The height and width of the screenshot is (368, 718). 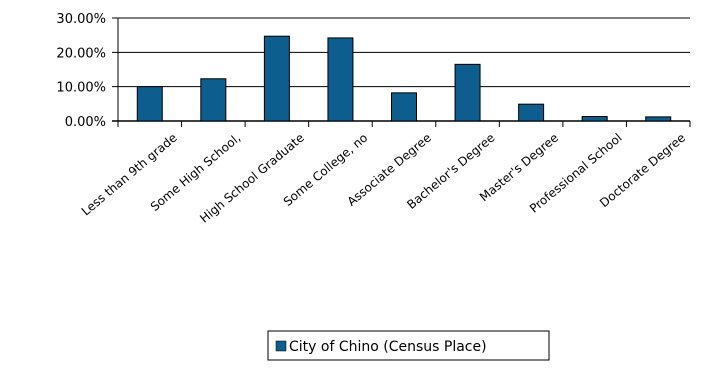 What do you see at coordinates (281, 346) in the screenshot?
I see `legend-swatch` at bounding box center [281, 346].